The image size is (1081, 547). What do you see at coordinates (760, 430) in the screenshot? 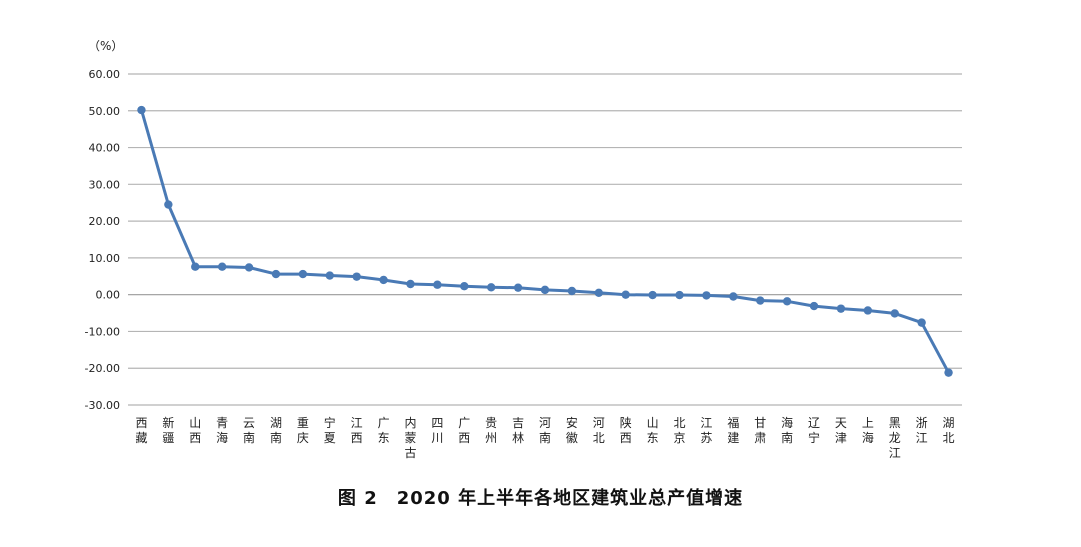
I see `x-category-label: 甘肃` at bounding box center [760, 430].